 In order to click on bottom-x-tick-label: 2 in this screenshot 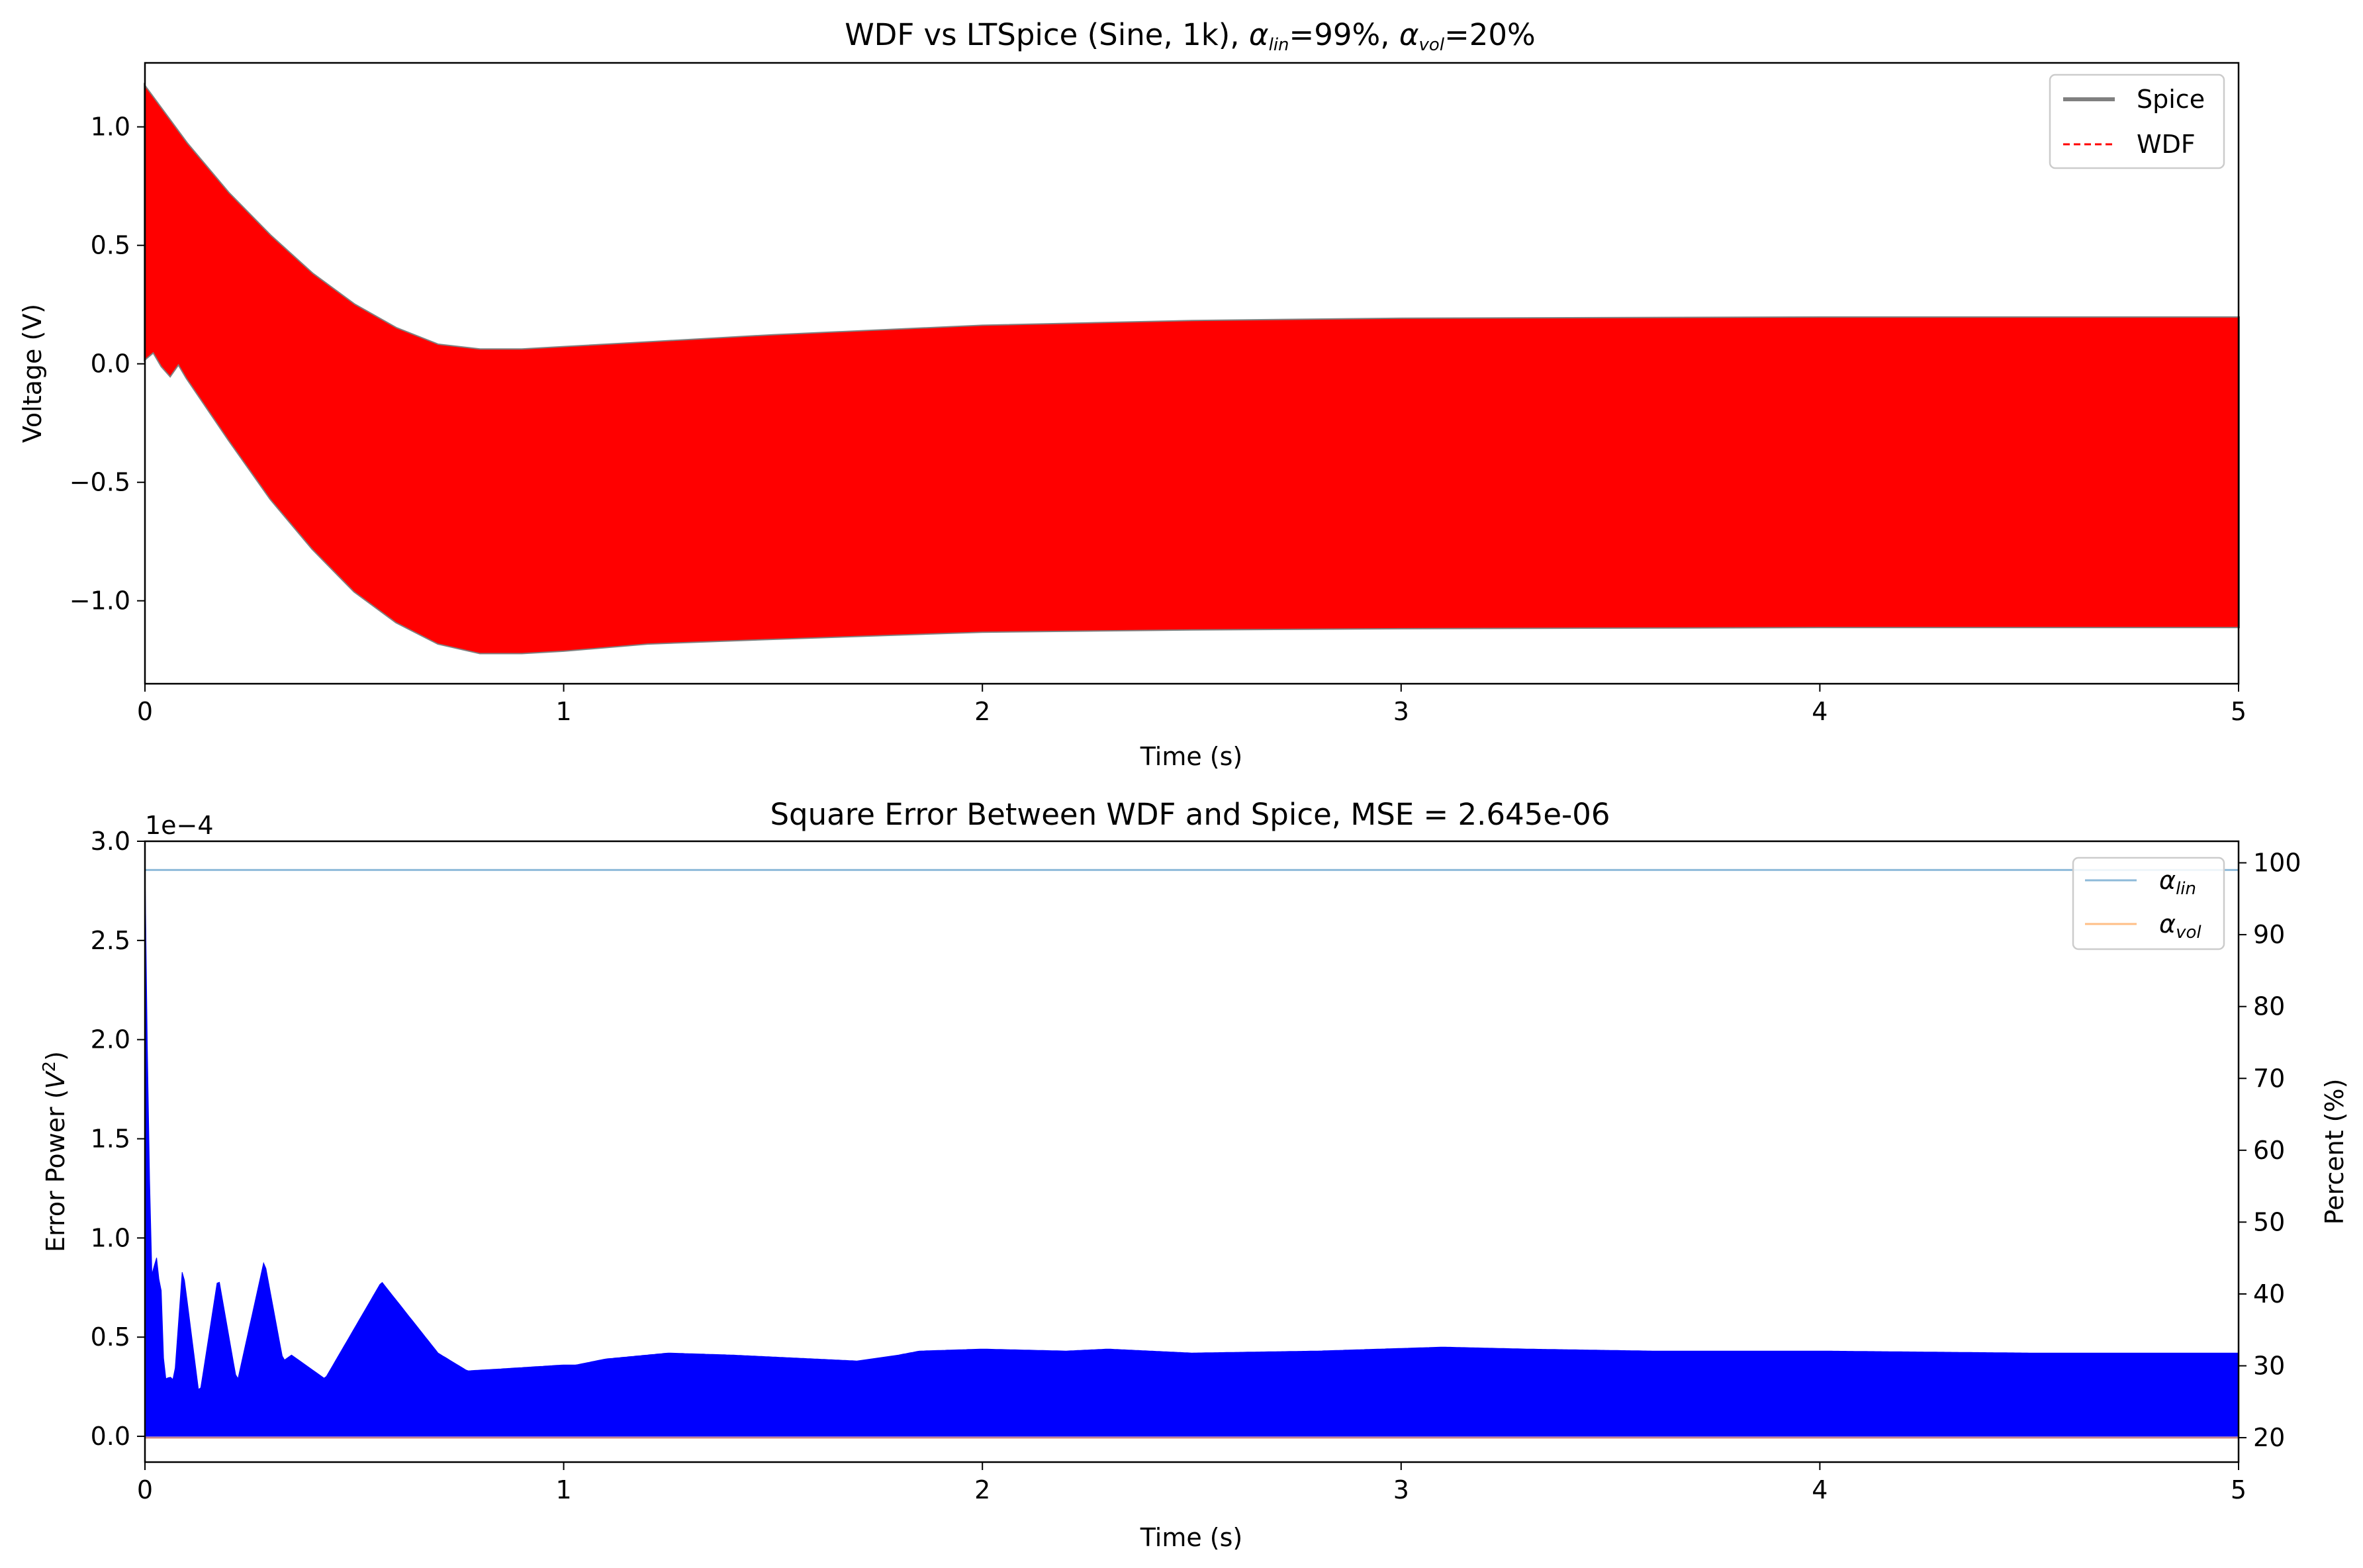, I will do `click(982, 1489)`.